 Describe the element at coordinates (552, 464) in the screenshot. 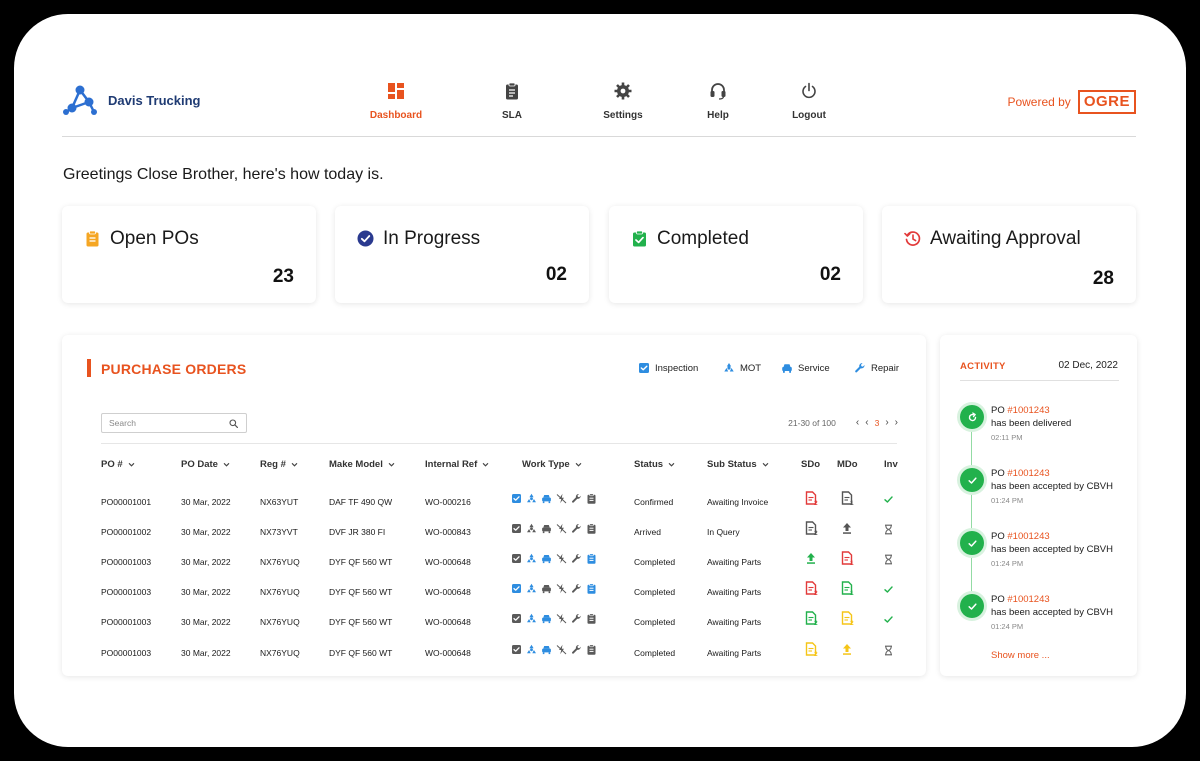

I see `column-header-work-type: Work Type` at that location.